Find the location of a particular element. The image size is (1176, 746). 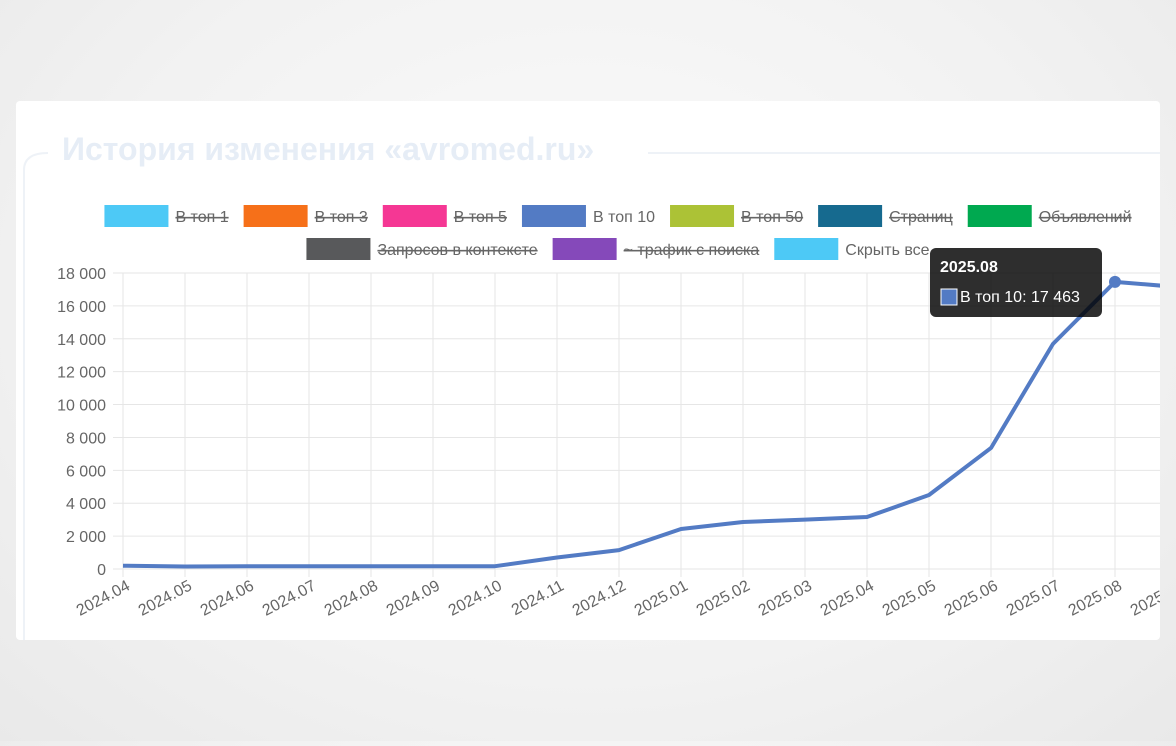

y-tick-label: 6 000 is located at coordinates (86, 471).